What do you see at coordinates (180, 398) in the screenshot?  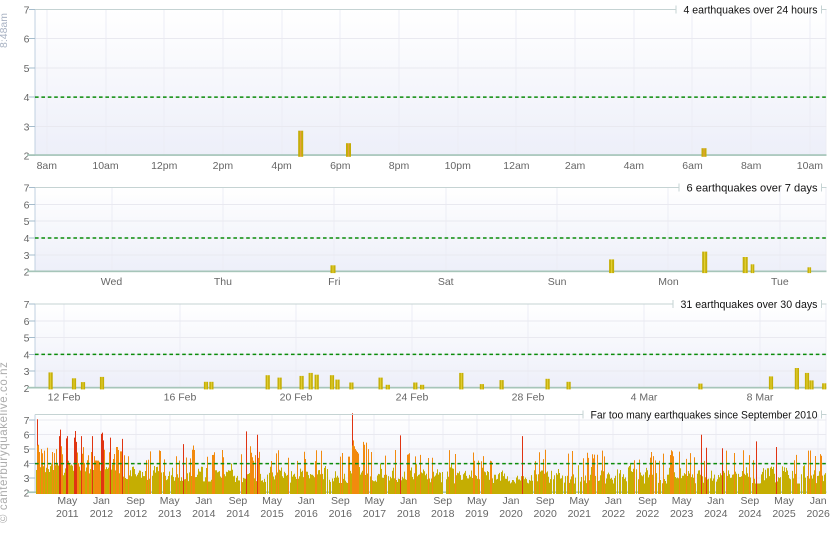 I see `svg-text: 16 Feb` at bounding box center [180, 398].